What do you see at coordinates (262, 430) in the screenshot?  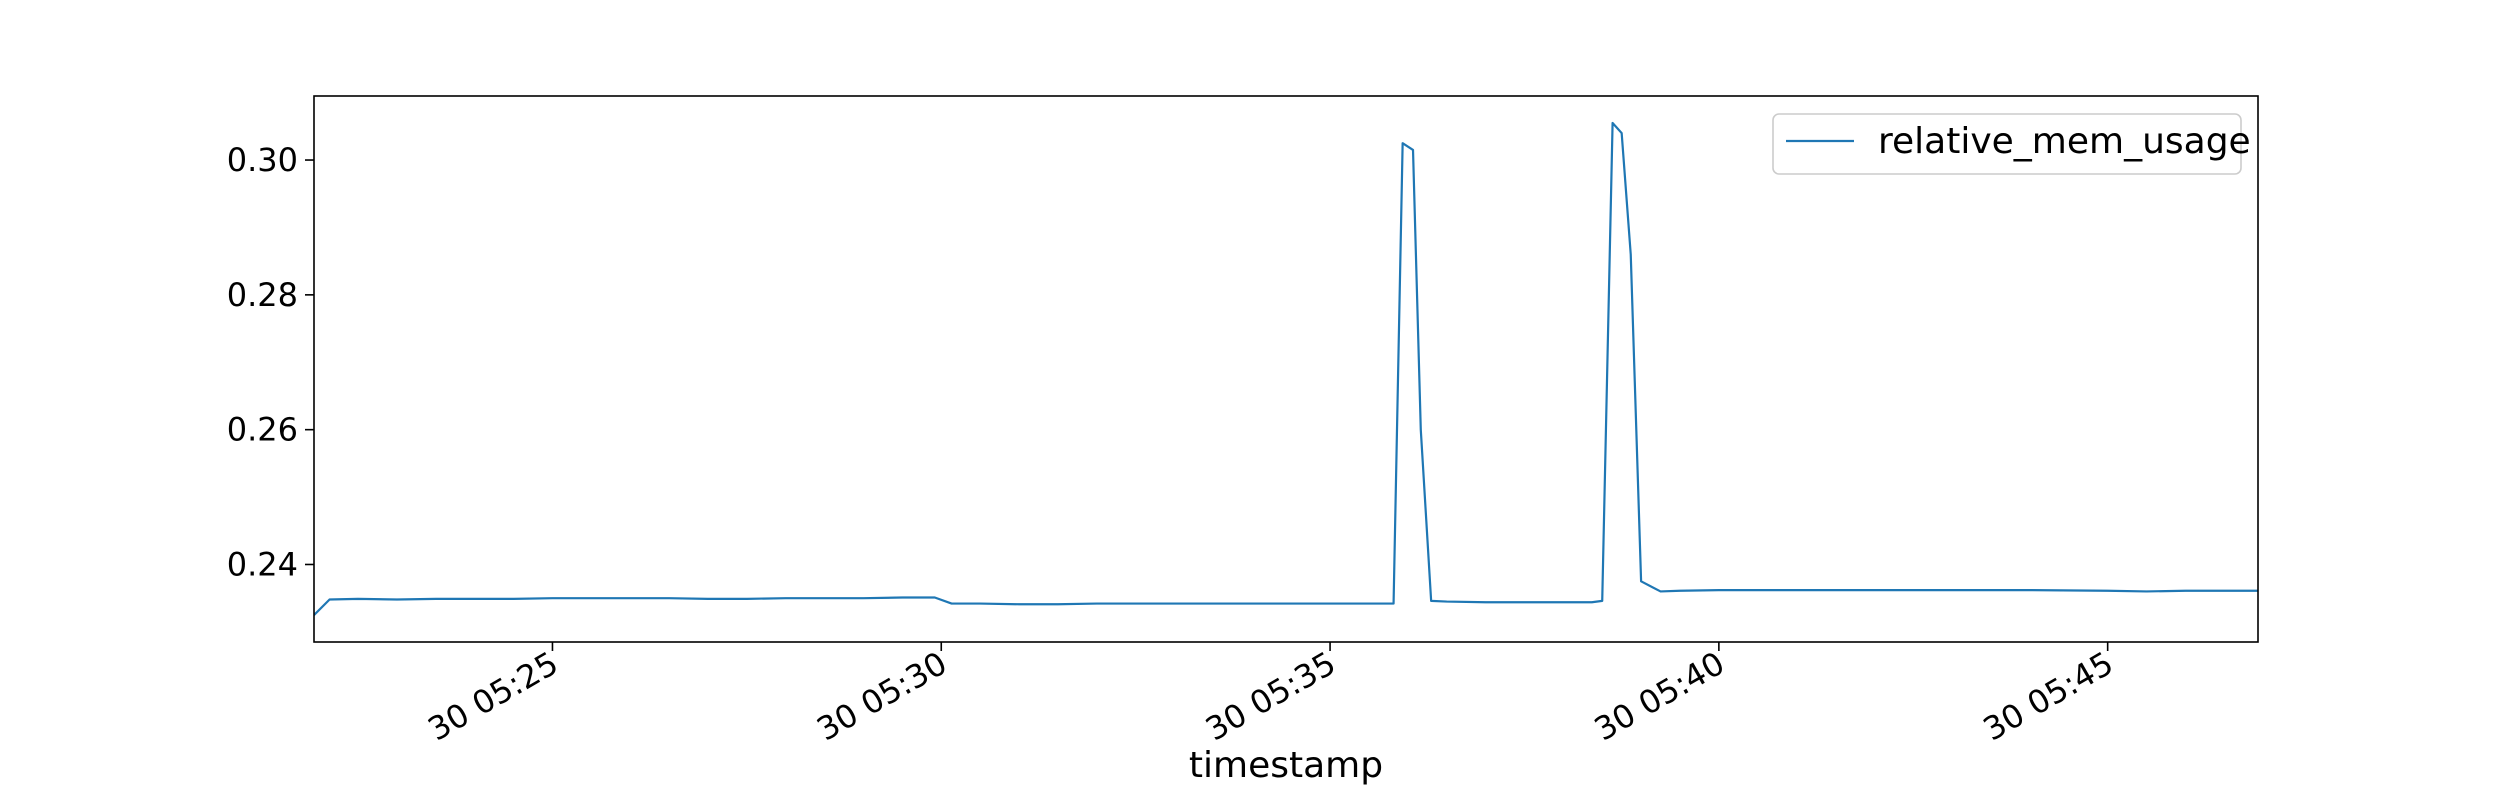 I see `y-tick-label: 0.26` at bounding box center [262, 430].